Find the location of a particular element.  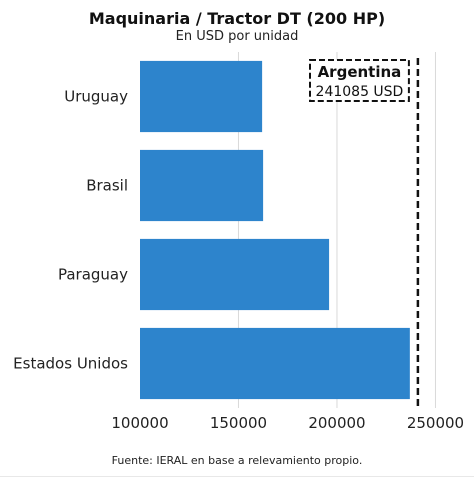

x-tick-label-2: 200000 is located at coordinates (336, 423).